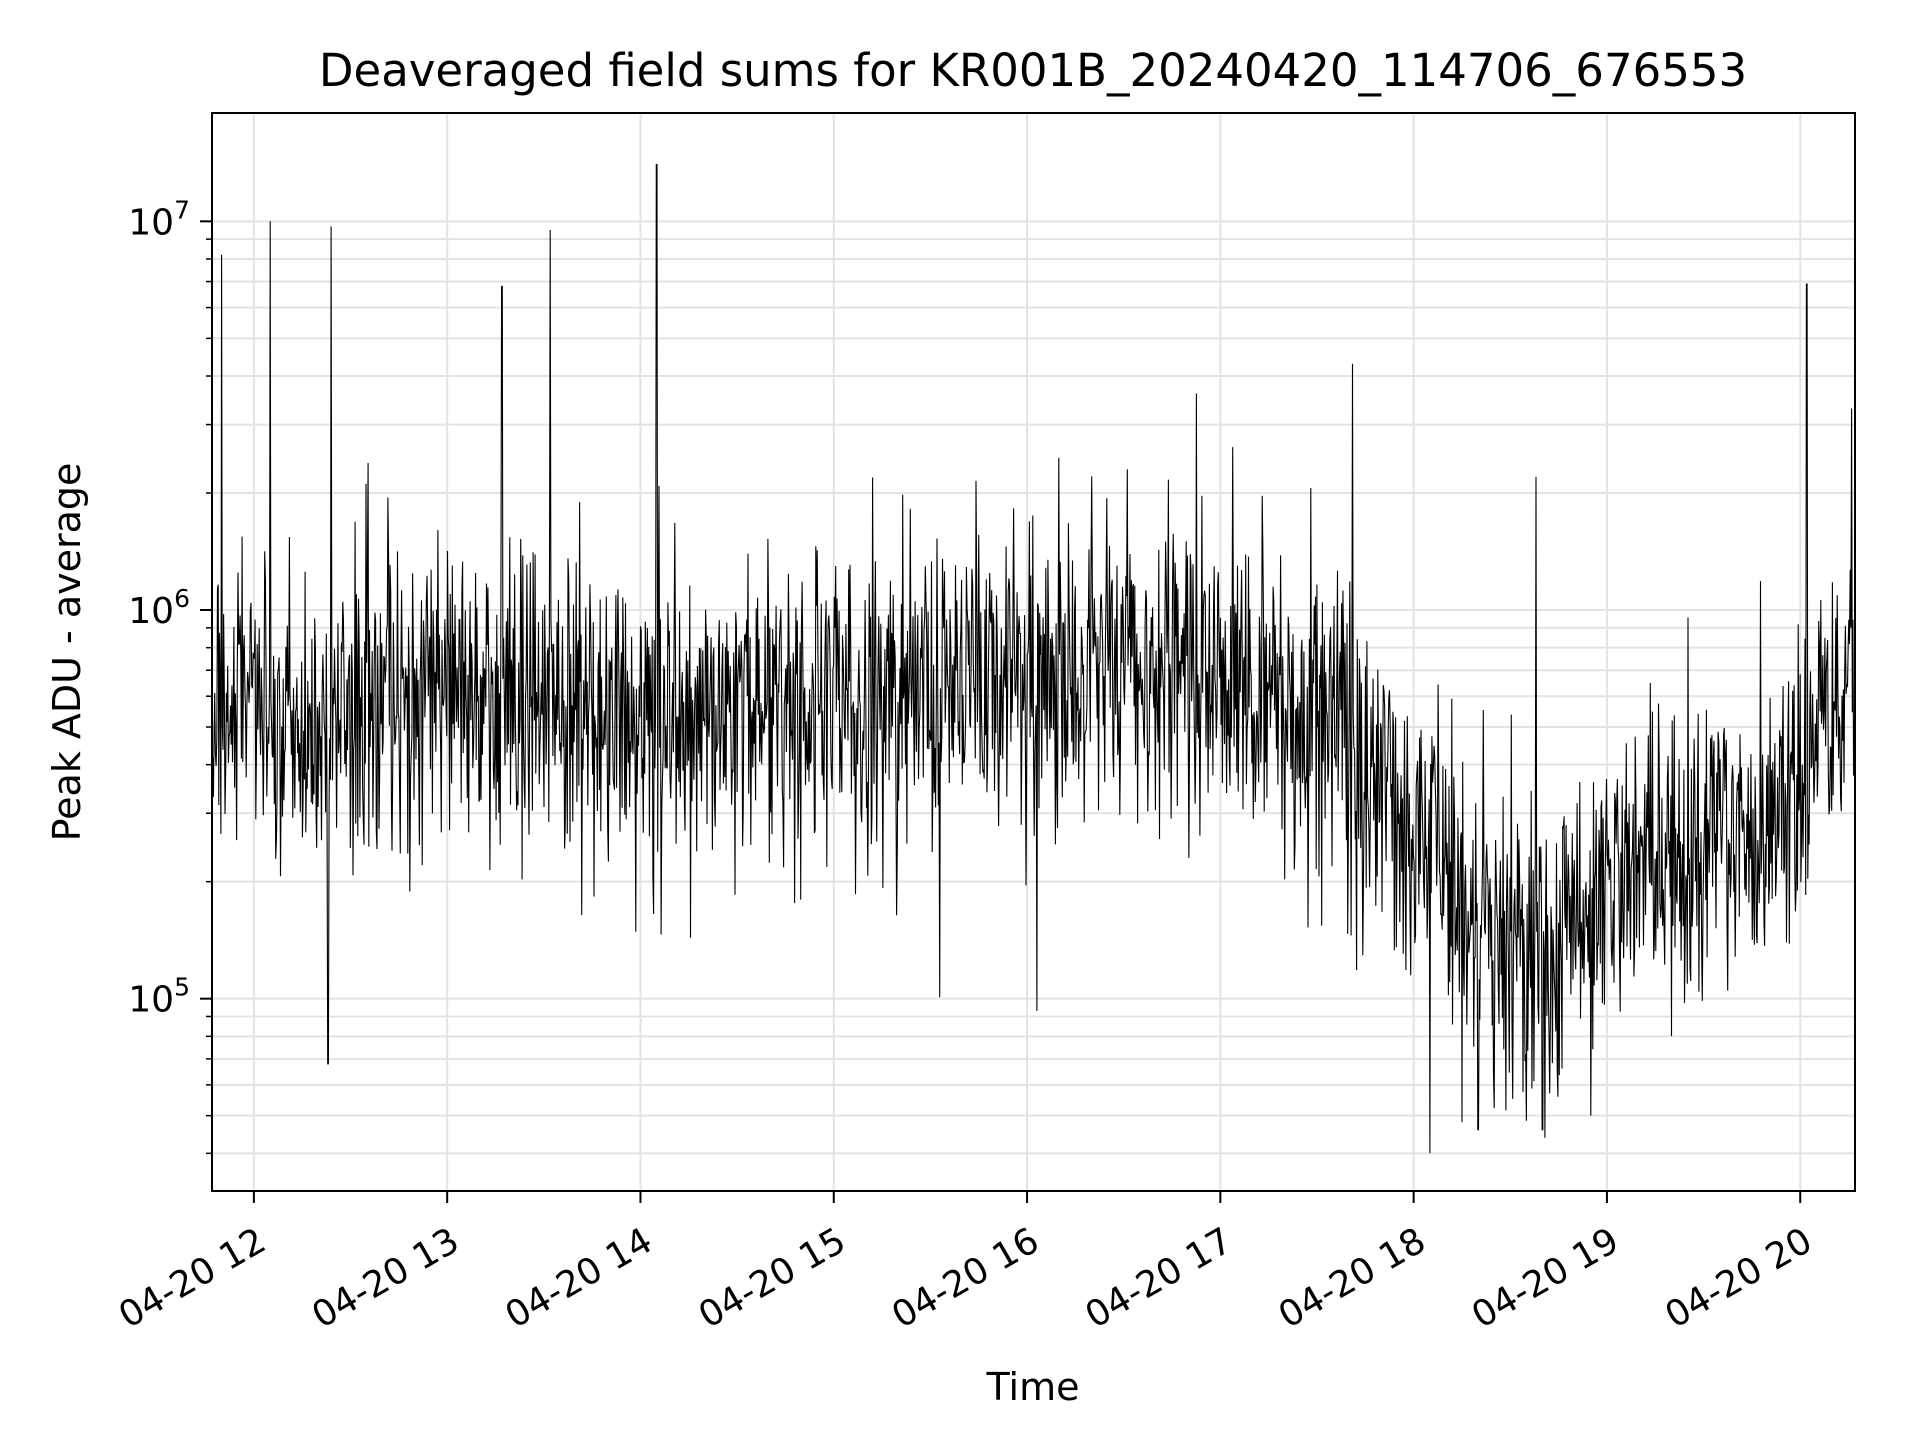 This screenshot has width=1920, height=1440. What do you see at coordinates (67, 652) in the screenshot?
I see `y-axis-label: Peak ADU - average` at bounding box center [67, 652].